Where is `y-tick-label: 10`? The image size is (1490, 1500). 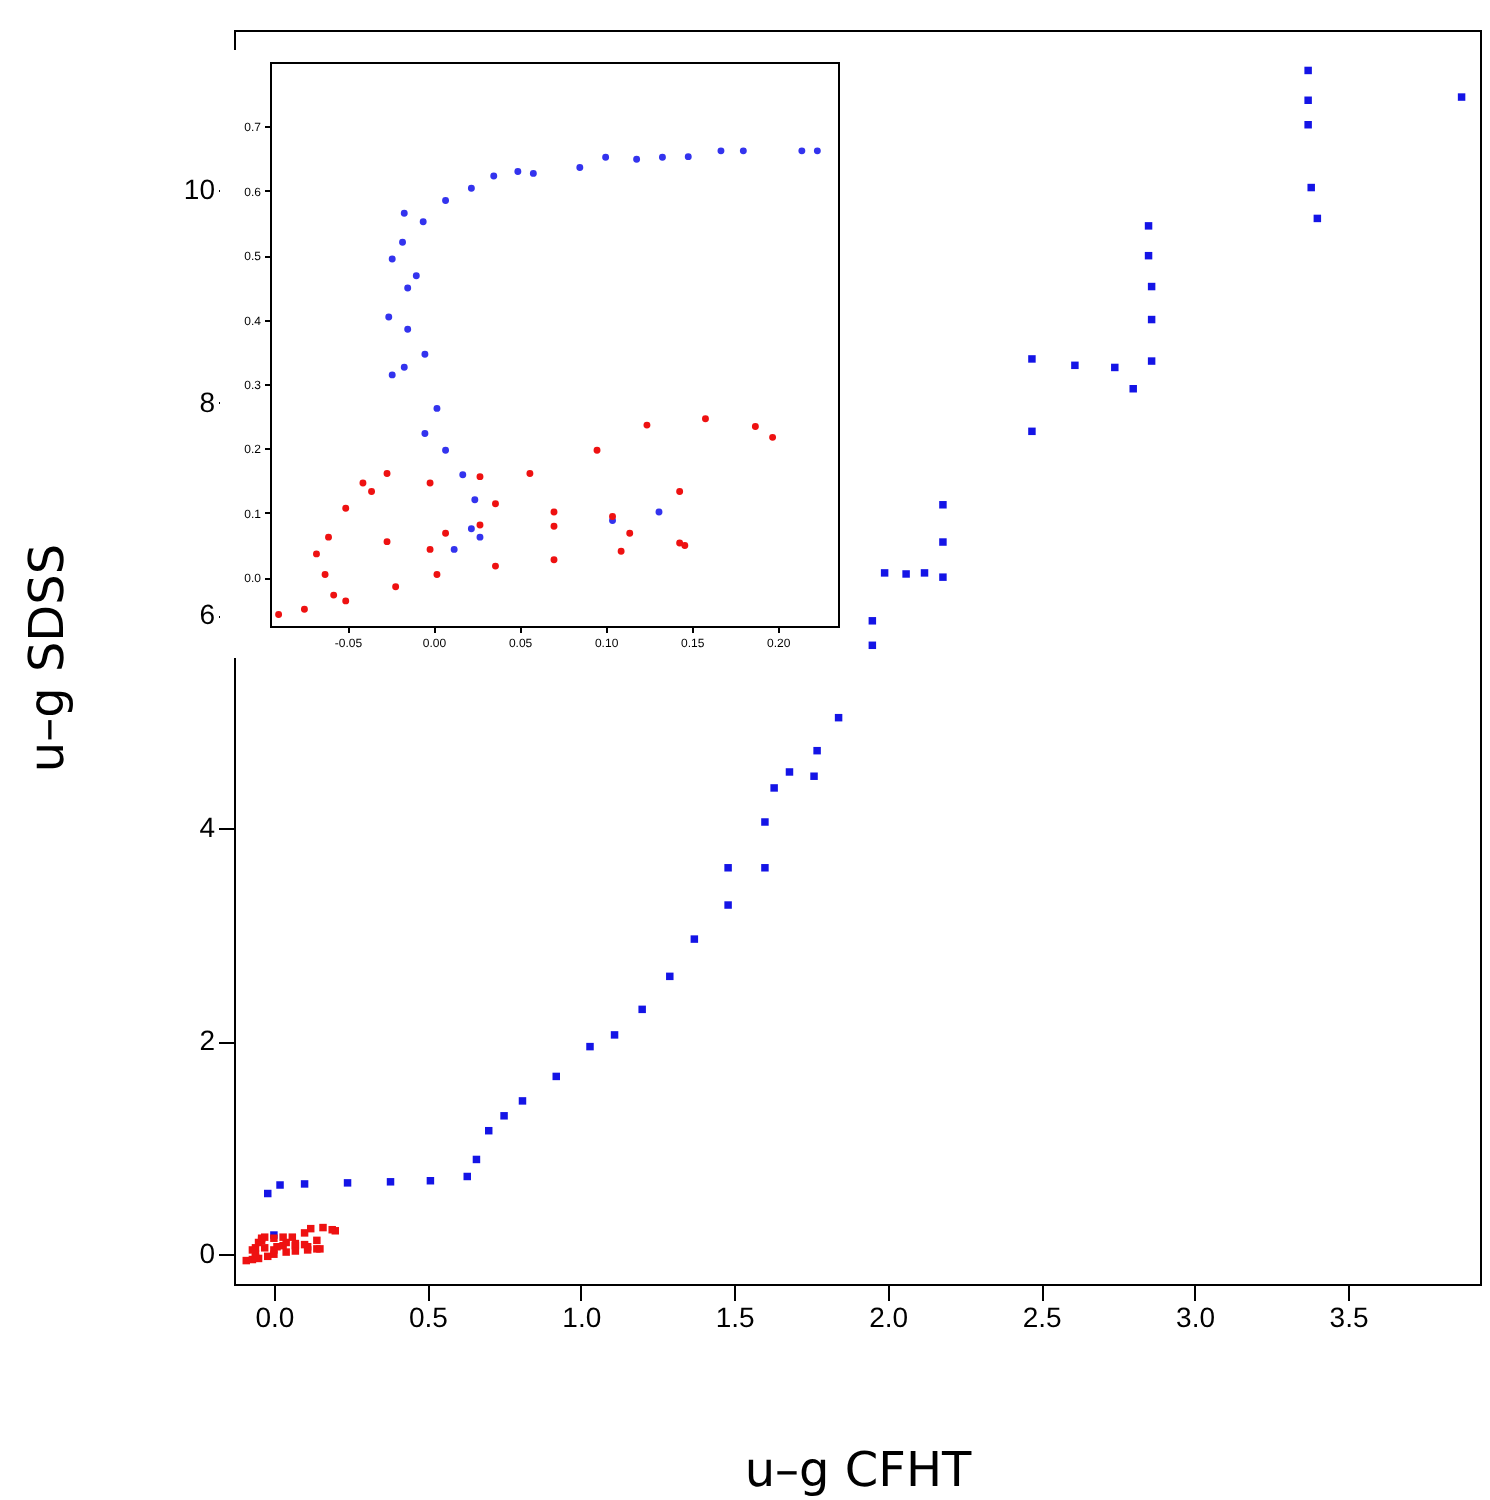 y-tick-label: 10 is located at coordinates (199, 188).